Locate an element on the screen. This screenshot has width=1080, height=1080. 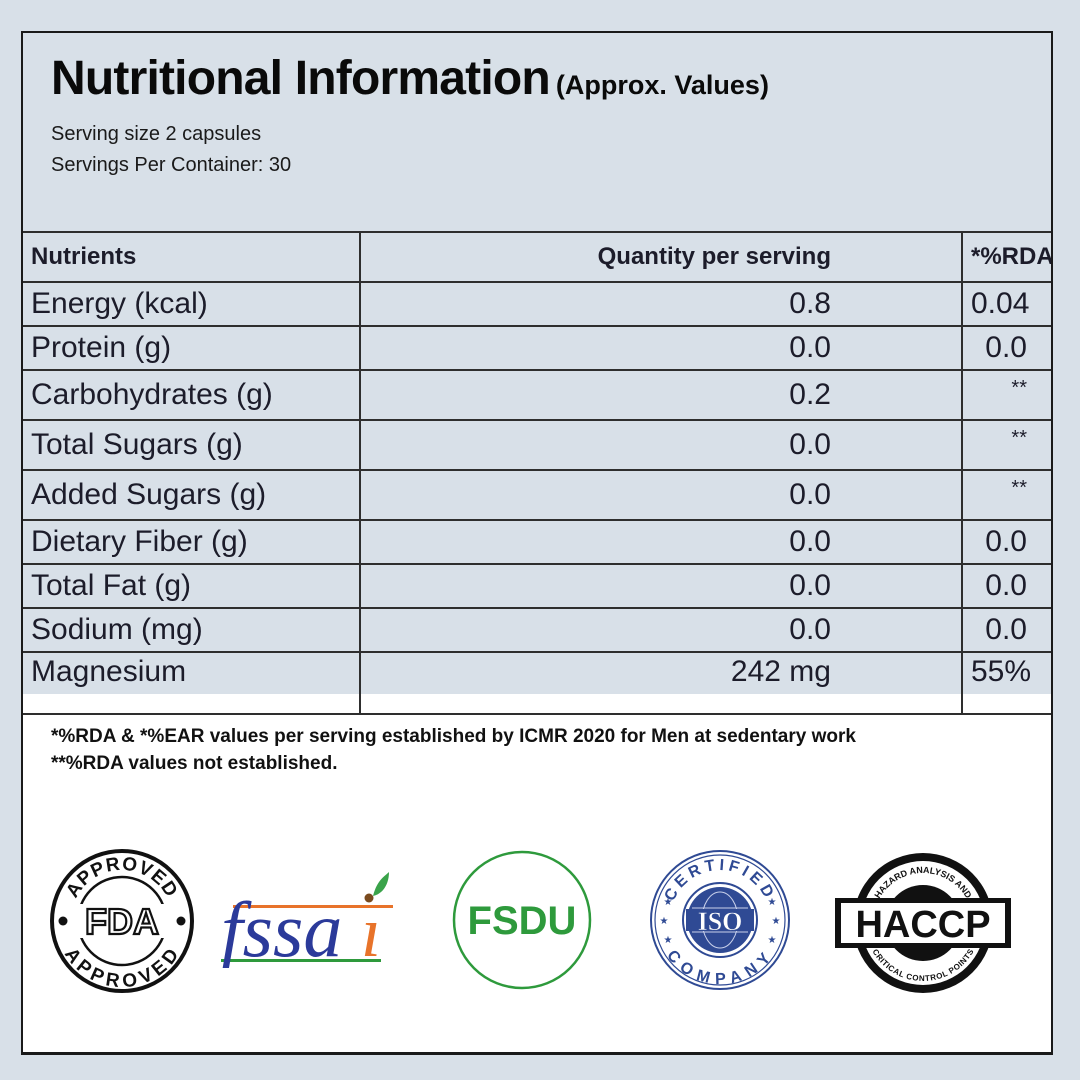
table-header-row: Nutrients Quantity per serving *%RDA is located at coordinates (537, 256).